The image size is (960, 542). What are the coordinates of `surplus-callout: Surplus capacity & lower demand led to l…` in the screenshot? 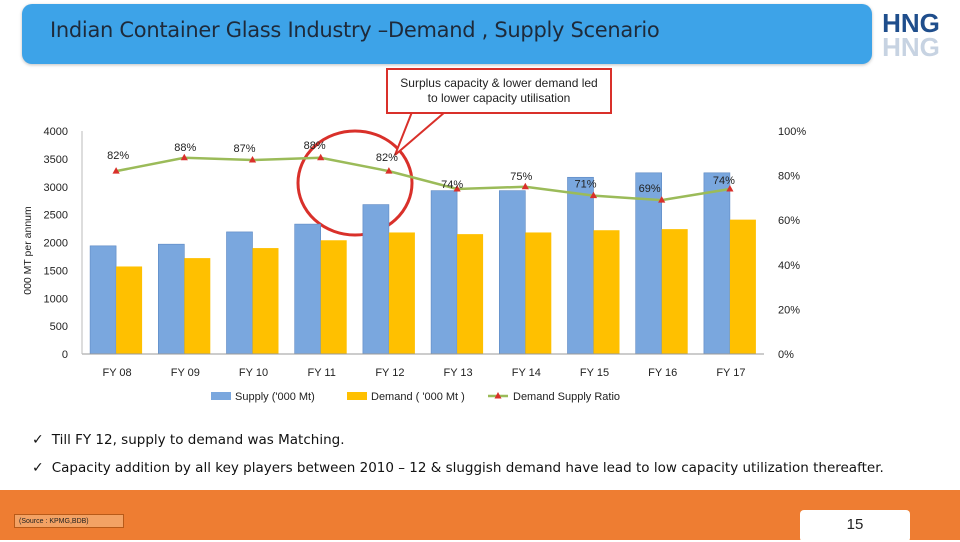 It's located at (499, 91).